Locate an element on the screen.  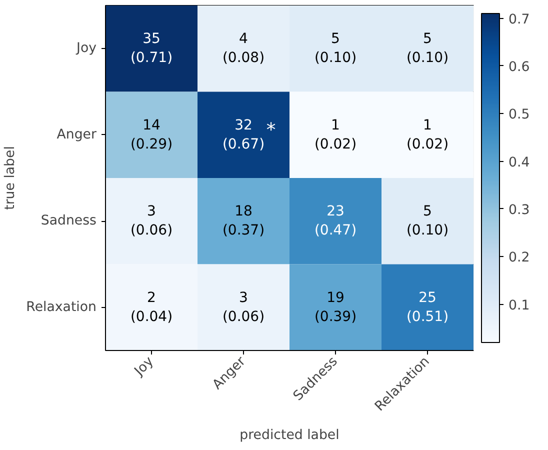
color-bar-label: 0.2 is located at coordinates (519, 258).